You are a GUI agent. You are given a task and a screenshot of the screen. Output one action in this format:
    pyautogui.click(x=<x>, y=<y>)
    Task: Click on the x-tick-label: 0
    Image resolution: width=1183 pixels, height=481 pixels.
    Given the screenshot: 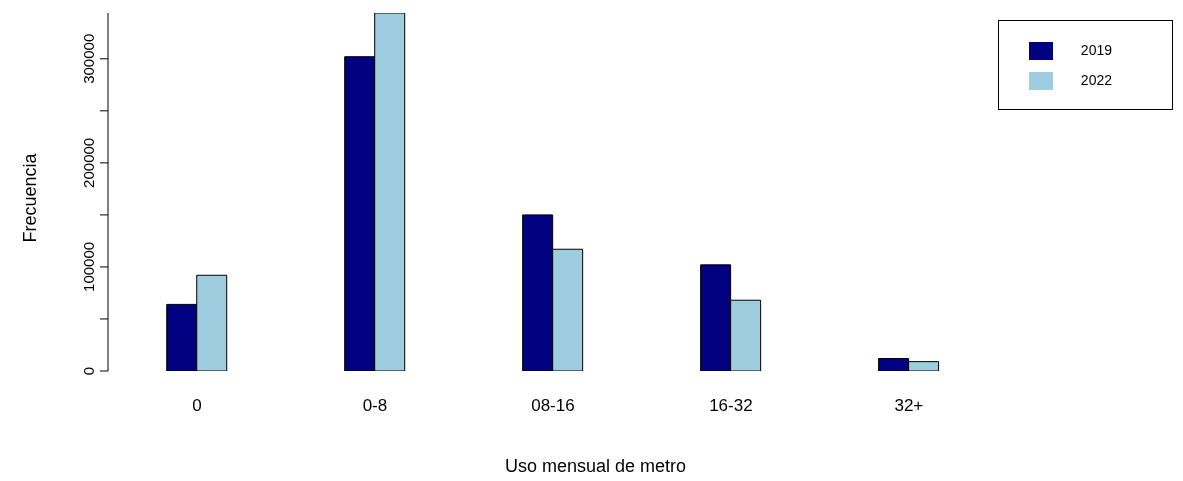 What is the action you would take?
    pyautogui.click(x=197, y=406)
    